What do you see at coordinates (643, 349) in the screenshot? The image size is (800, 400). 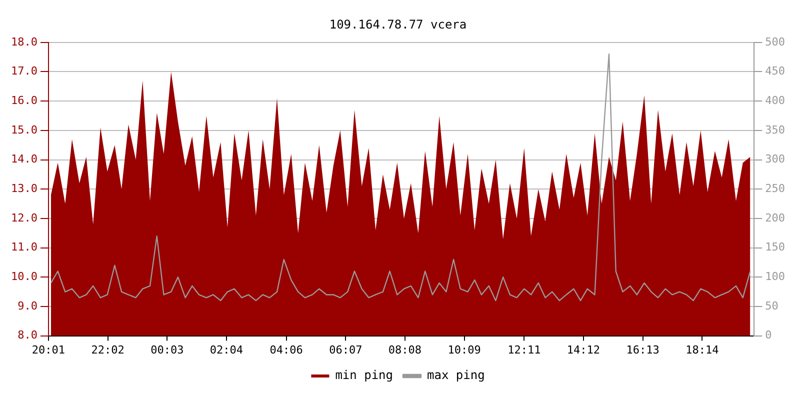 I see `x-tick-label: 16:13` at bounding box center [643, 349].